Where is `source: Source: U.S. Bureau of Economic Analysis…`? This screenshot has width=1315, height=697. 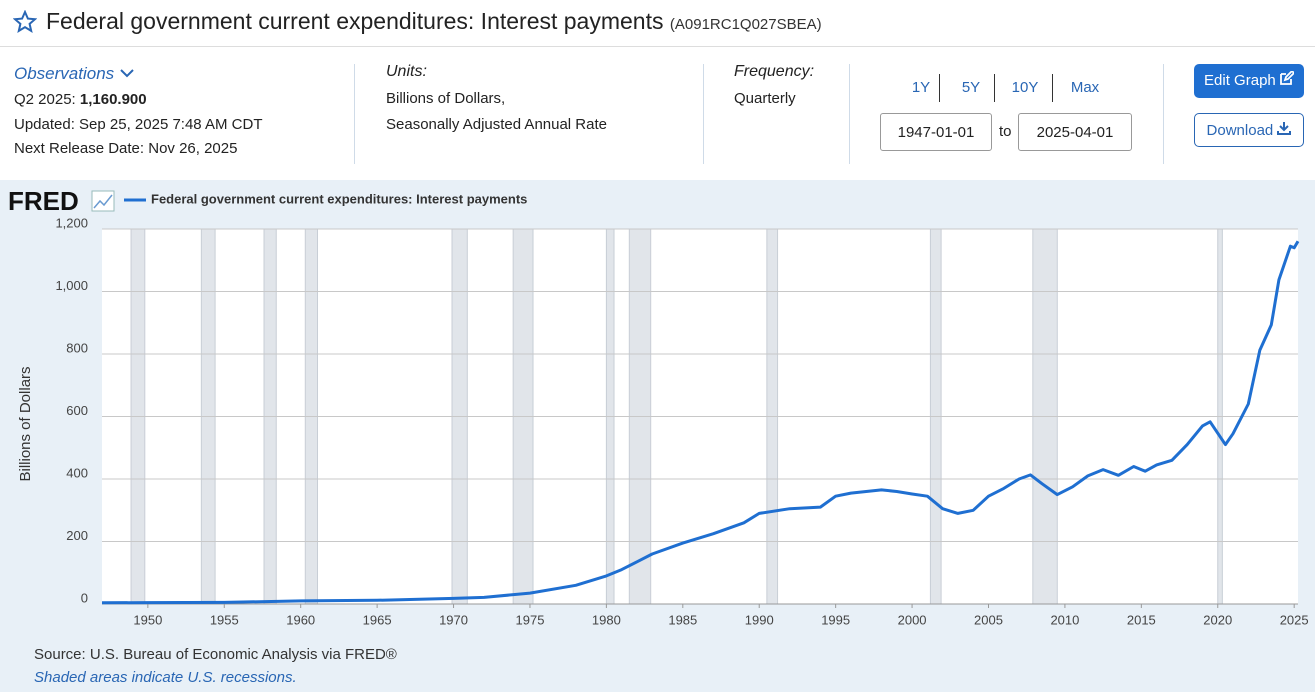 source: Source: U.S. Bureau of Economic Analysis… is located at coordinates (215, 654).